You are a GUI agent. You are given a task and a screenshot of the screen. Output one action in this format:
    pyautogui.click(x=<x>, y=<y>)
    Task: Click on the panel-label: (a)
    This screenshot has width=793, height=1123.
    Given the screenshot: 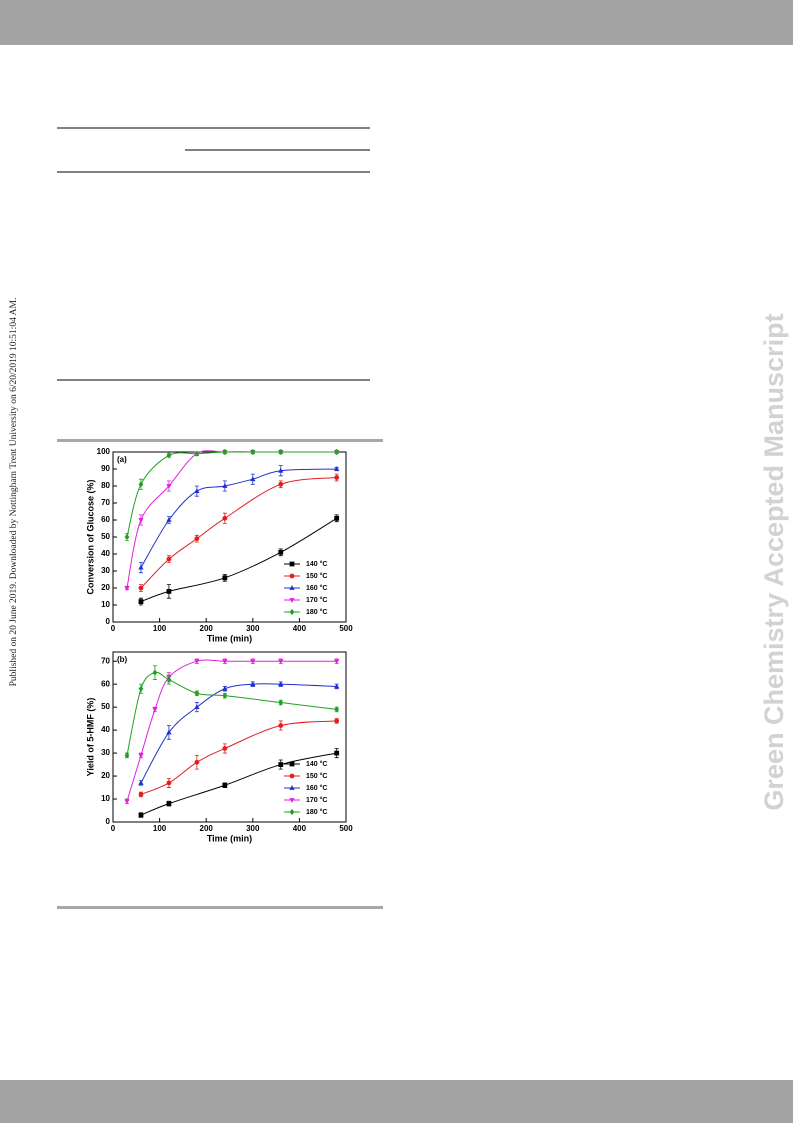 What is the action you would take?
    pyautogui.click(x=122, y=459)
    